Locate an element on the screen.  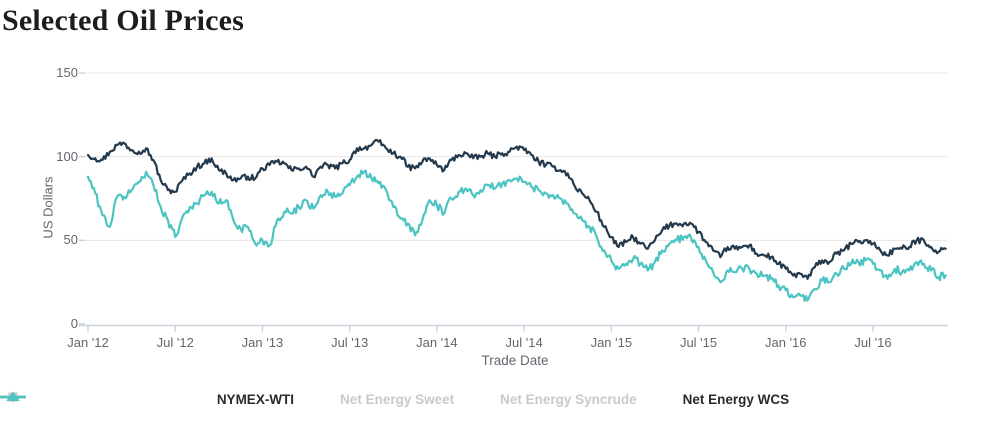
x-tick-label: Jan '14 is located at coordinates (437, 342).